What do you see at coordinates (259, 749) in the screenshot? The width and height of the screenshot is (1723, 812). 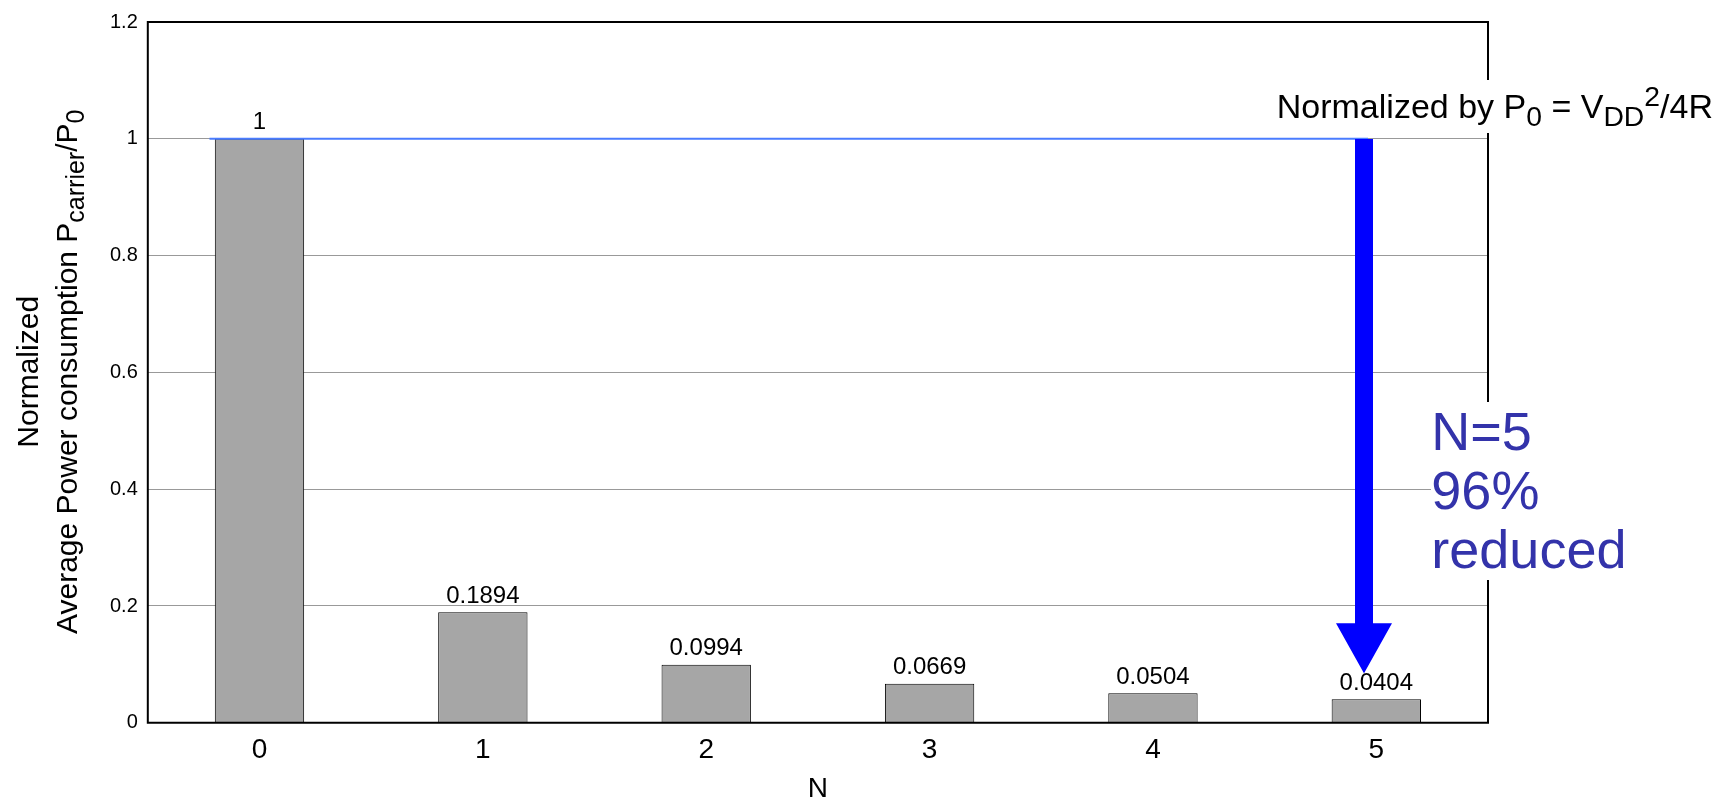 I see `x-tick-label: 0` at bounding box center [259, 749].